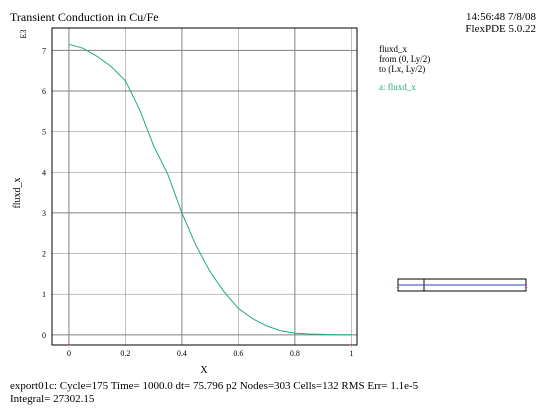 The image size is (544, 408). Describe the element at coordinates (69, 353) in the screenshot. I see `x-tick-label: 0` at that location.